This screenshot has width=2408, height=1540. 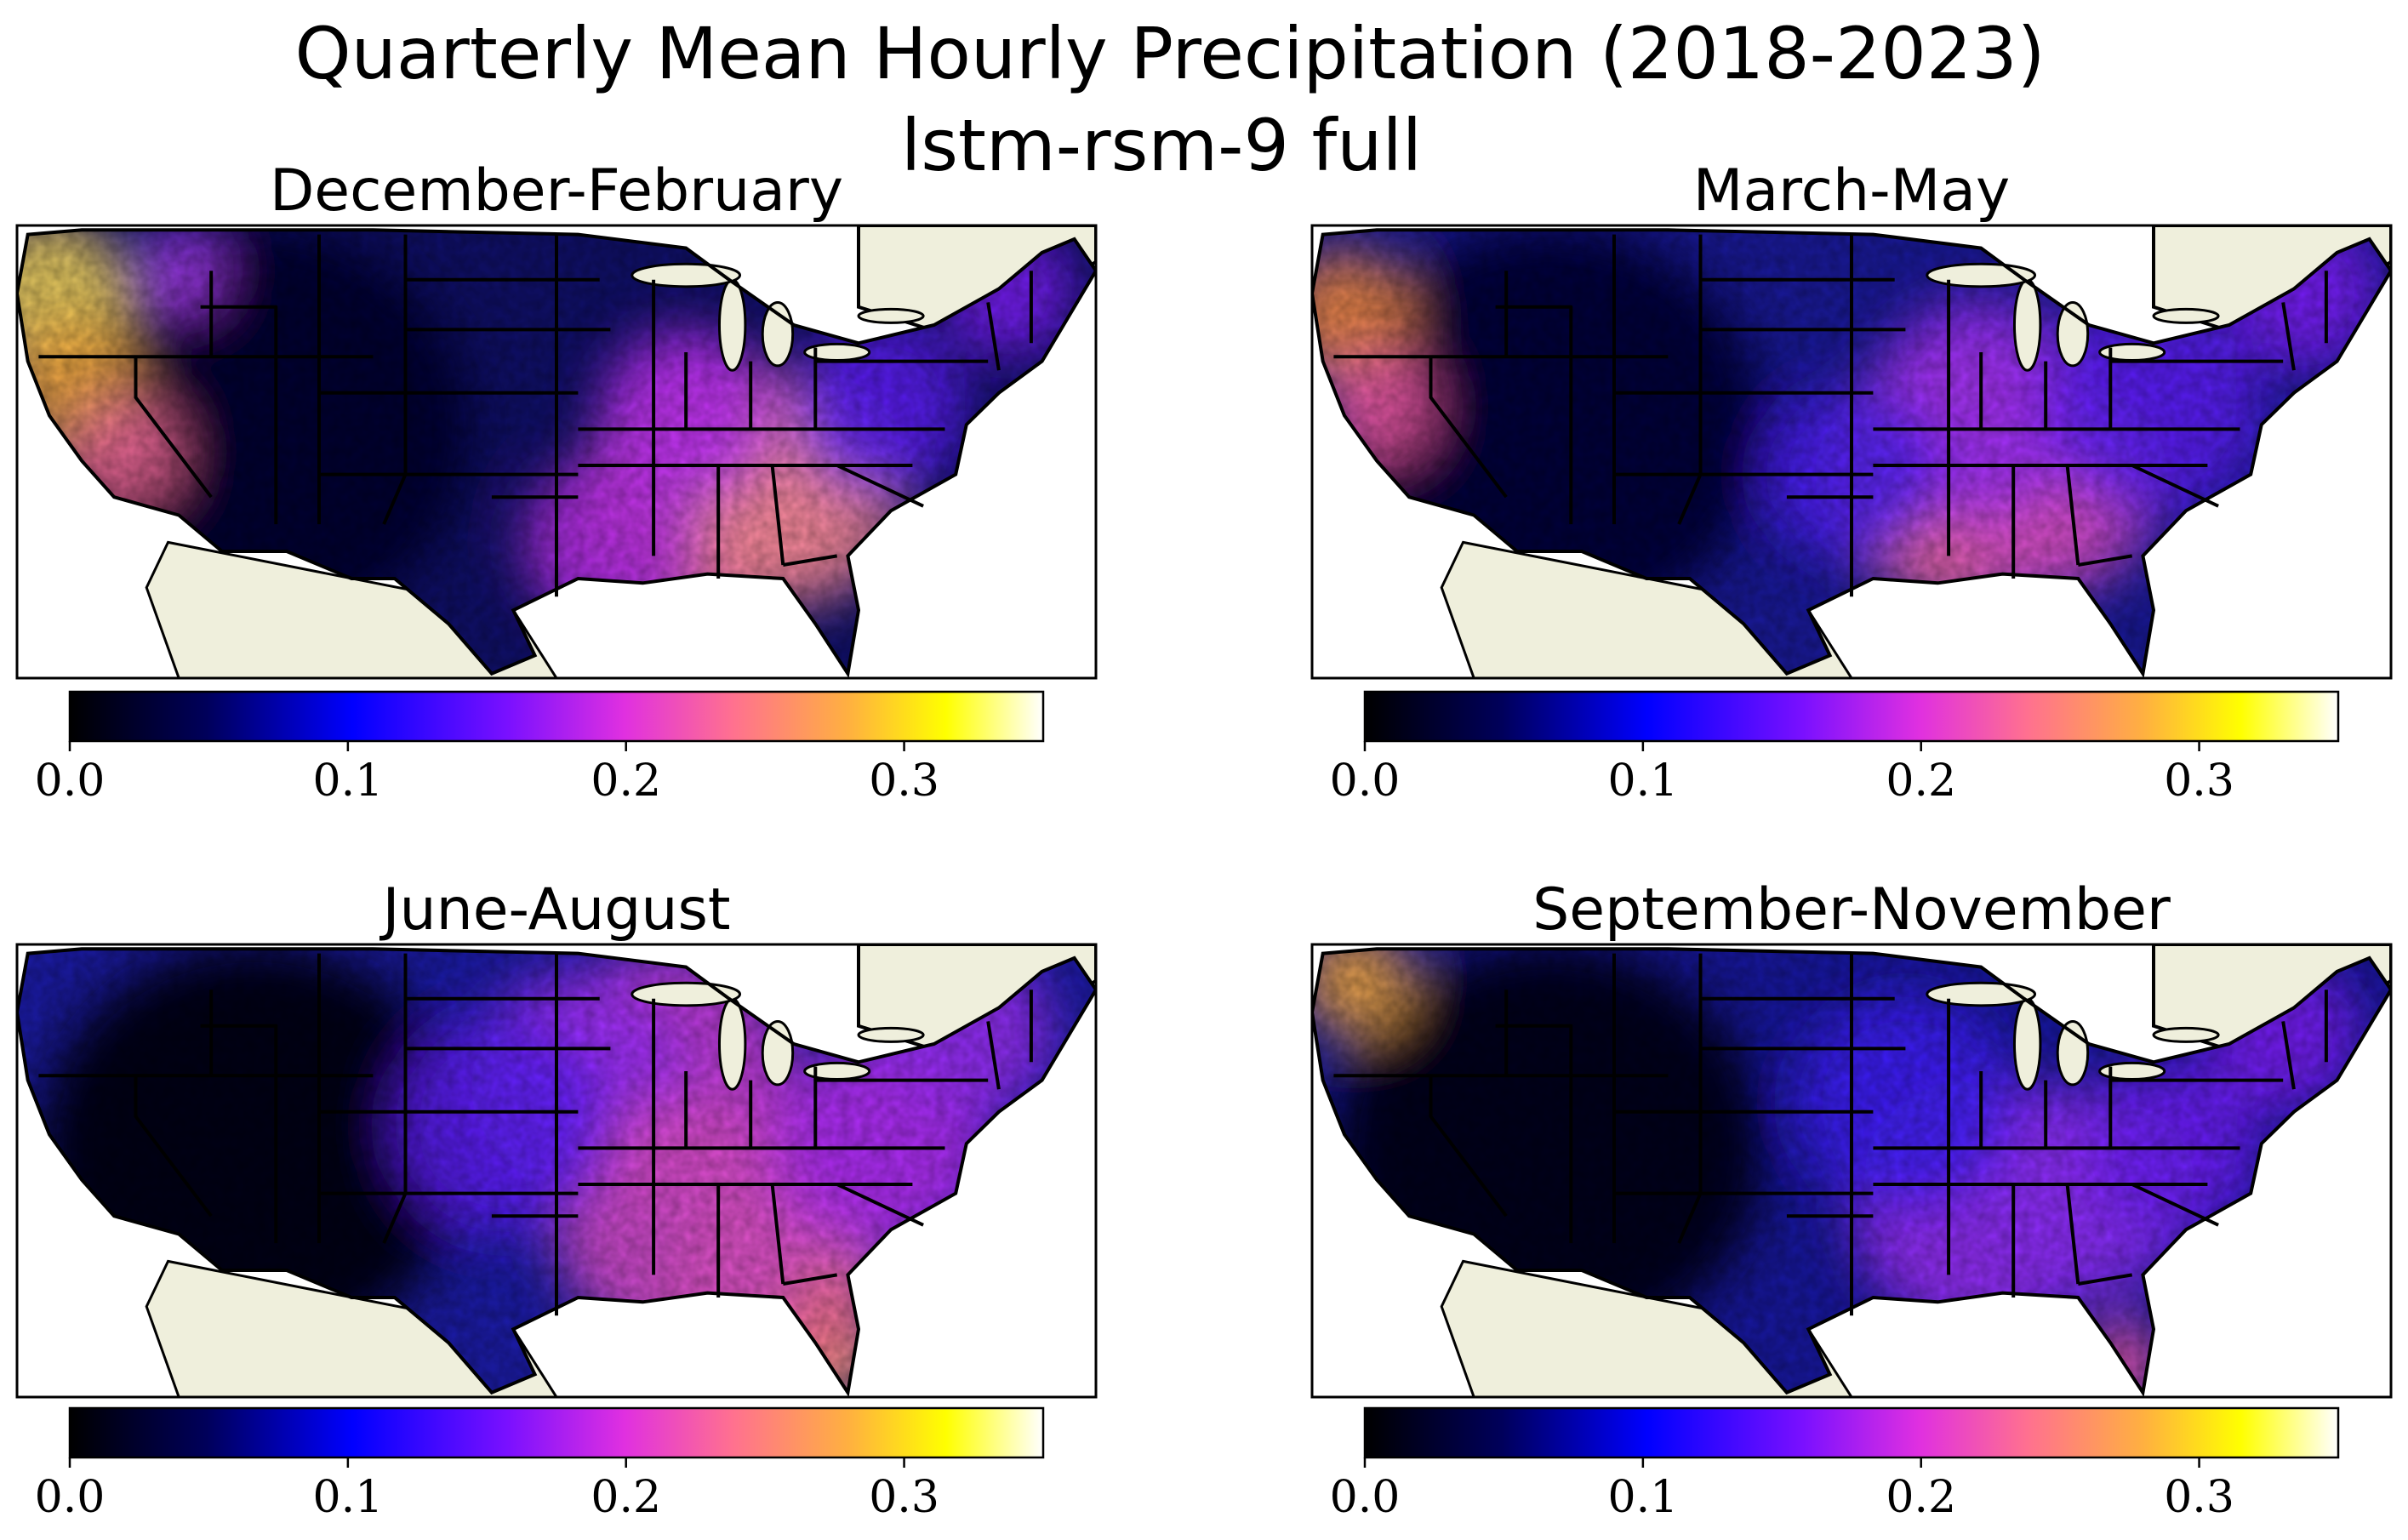 What do you see at coordinates (1851, 191) in the screenshot?
I see `panel-title: March-May` at bounding box center [1851, 191].